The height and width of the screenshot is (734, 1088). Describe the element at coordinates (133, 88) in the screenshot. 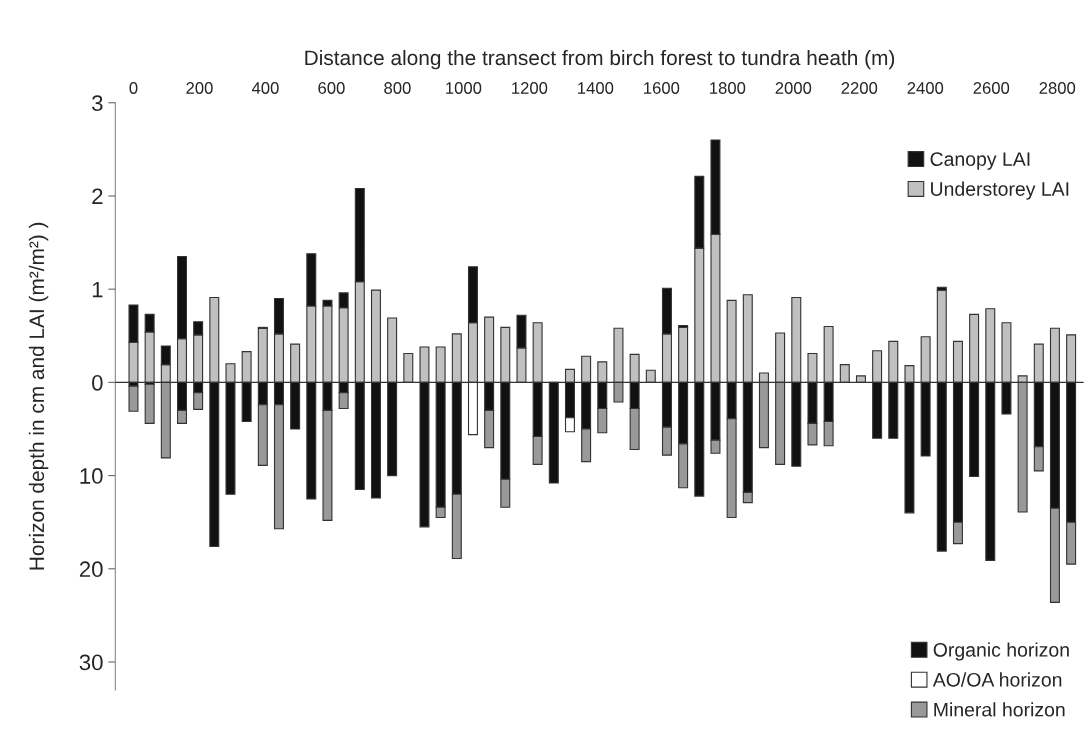

I see `x-tick-label: 0` at that location.